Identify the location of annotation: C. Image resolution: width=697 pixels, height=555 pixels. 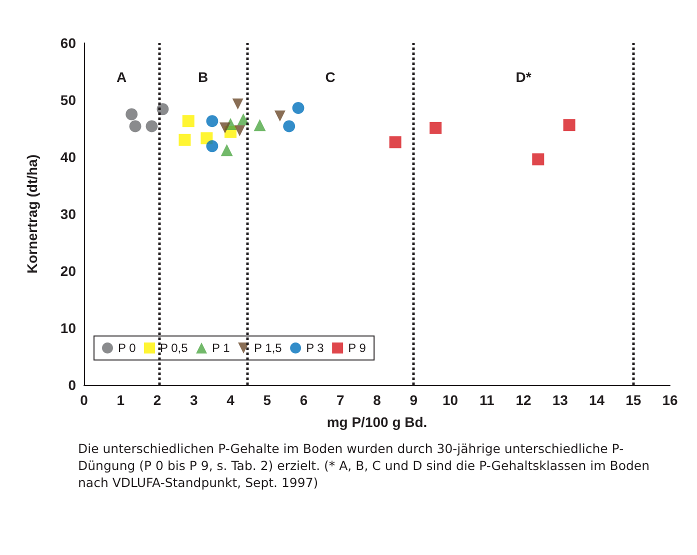
(330, 77).